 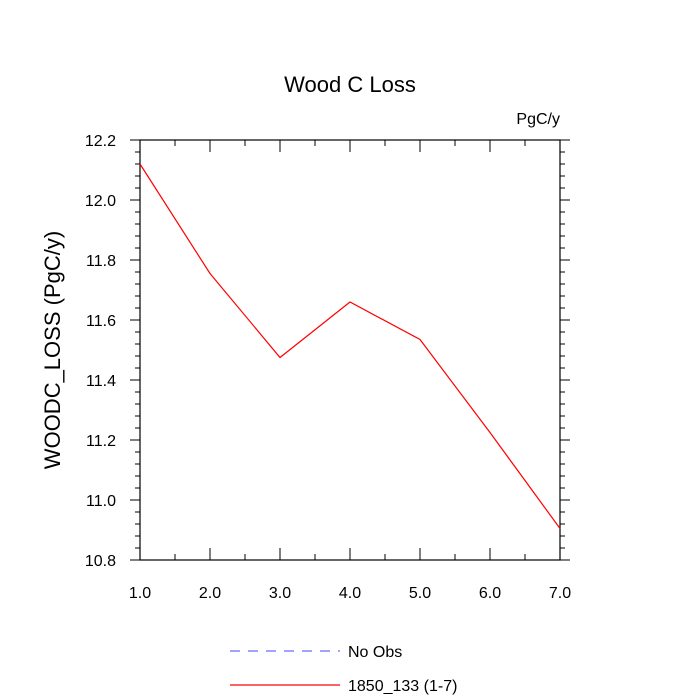 I want to click on legend-label: No Obs, so click(x=375, y=652).